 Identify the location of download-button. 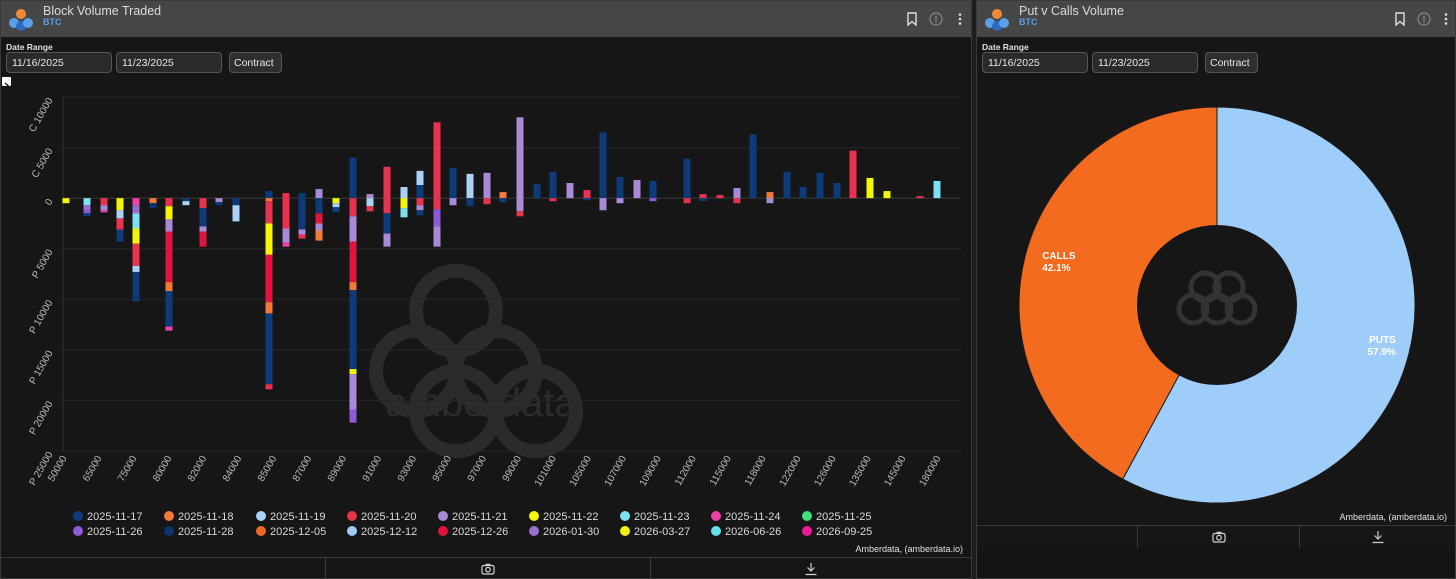
(811, 568).